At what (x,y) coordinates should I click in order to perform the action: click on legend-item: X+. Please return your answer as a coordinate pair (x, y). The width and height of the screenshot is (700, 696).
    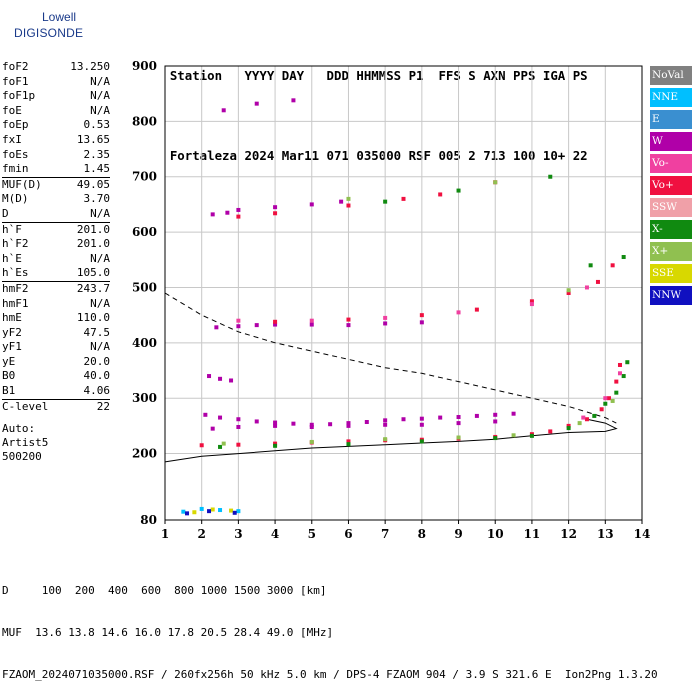
    Looking at the image, I should click on (671, 251).